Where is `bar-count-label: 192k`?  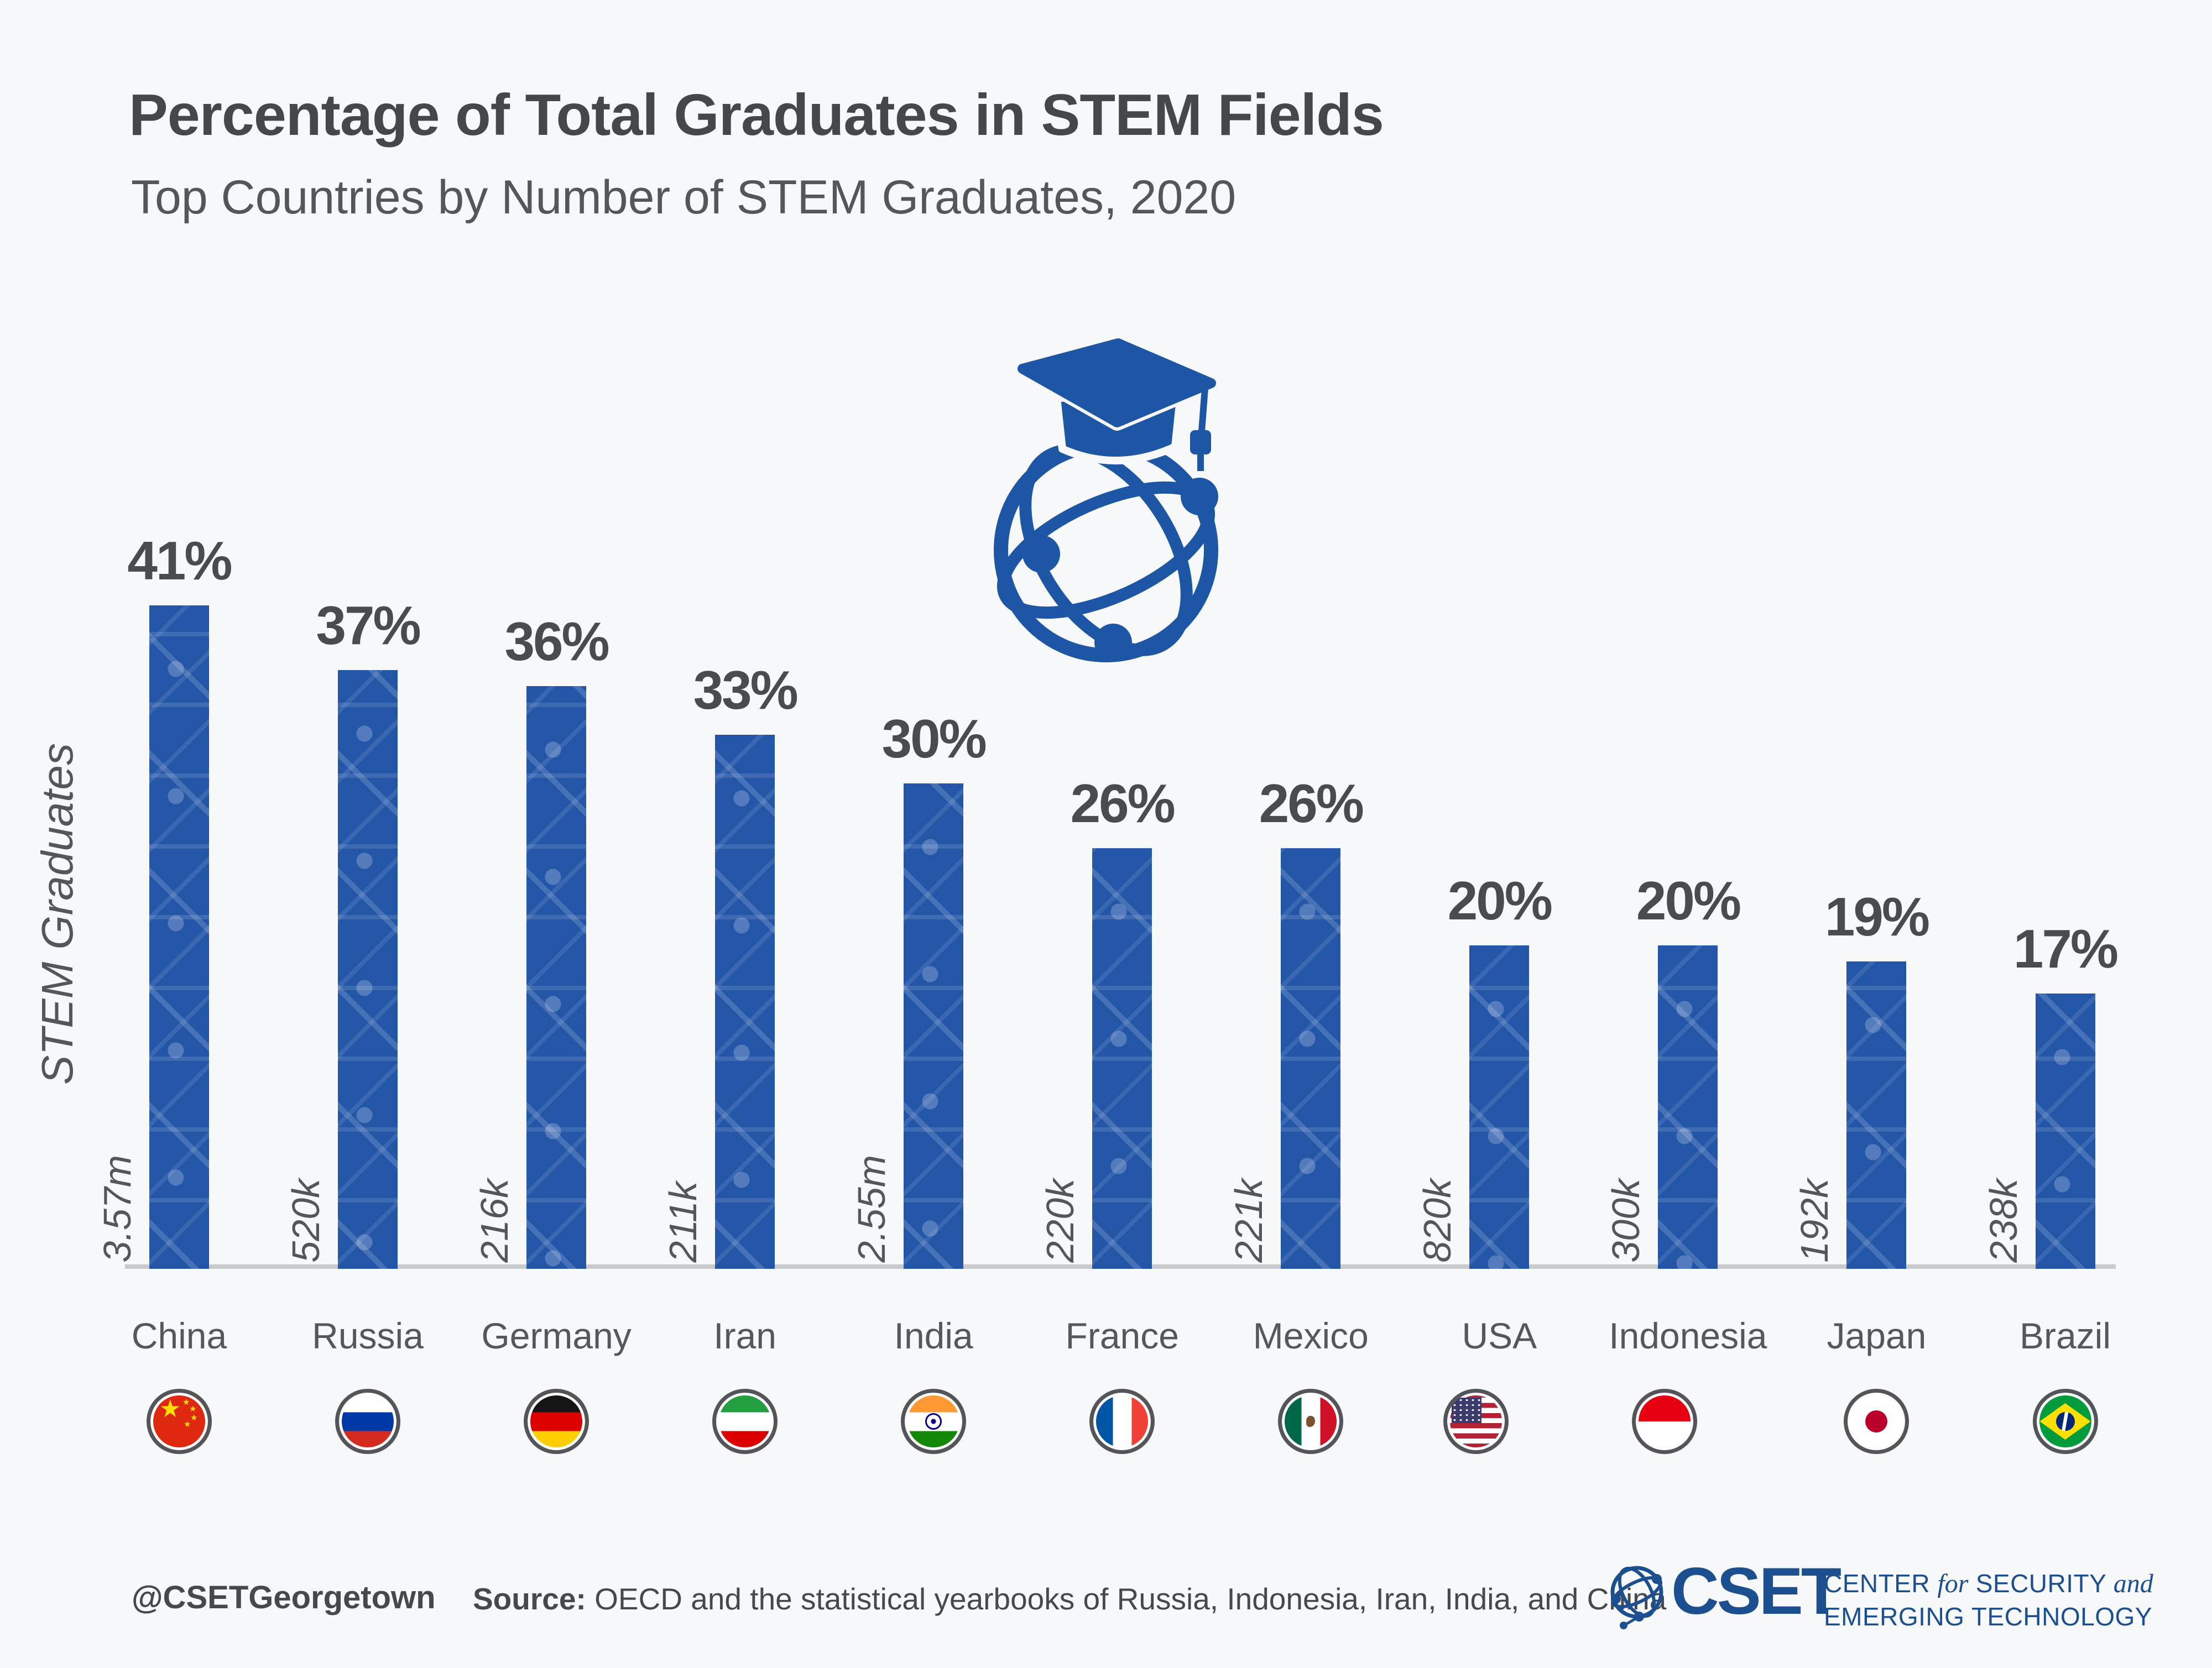
bar-count-label: 192k is located at coordinates (1815, 1221).